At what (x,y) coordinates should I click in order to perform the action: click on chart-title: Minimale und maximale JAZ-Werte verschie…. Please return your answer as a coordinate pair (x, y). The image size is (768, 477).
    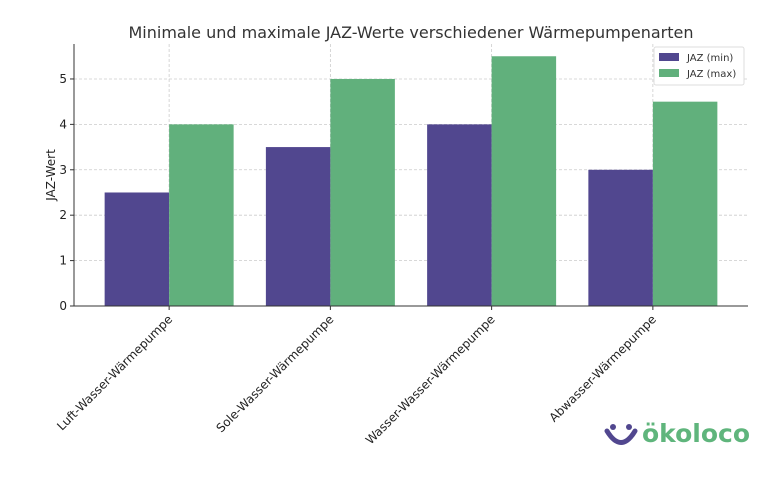
    Looking at the image, I should click on (411, 32).